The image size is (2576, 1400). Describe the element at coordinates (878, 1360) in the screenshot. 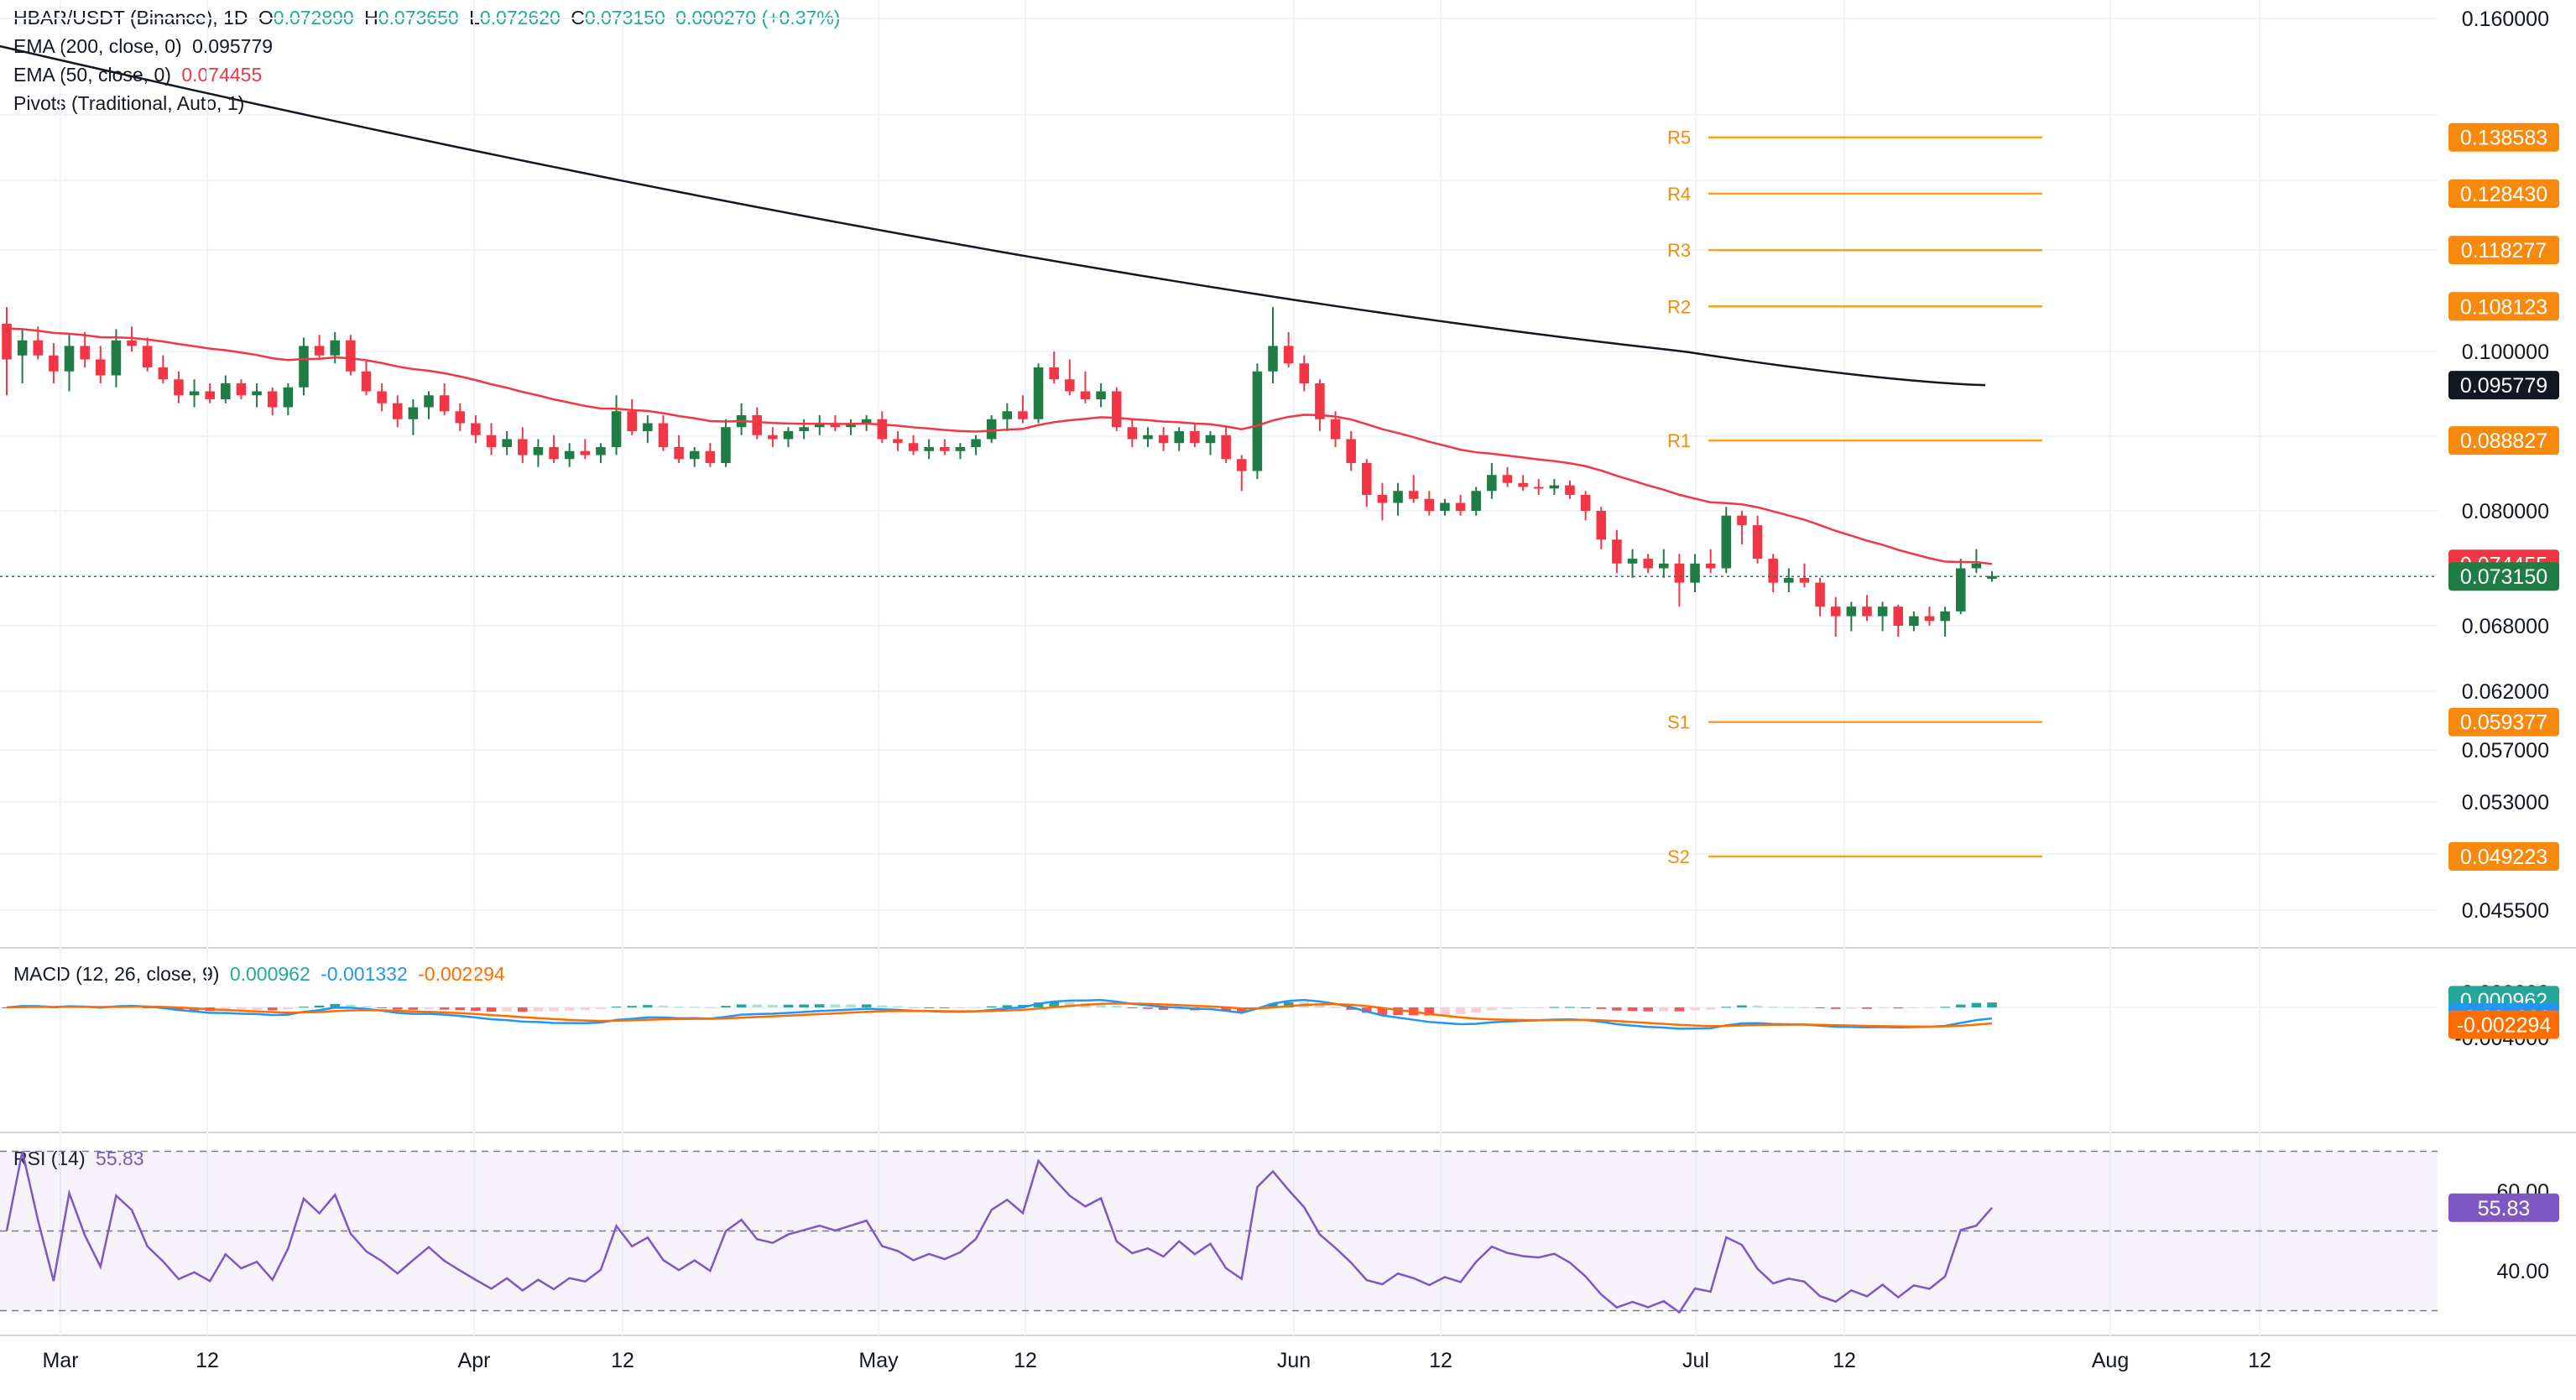

I see `time-axis-tick: May` at that location.